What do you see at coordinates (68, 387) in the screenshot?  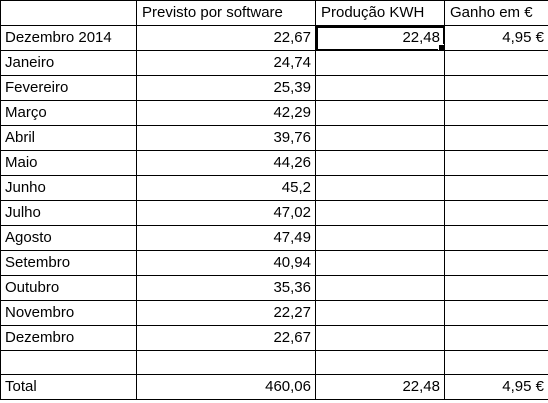 I see `total-label-cell: Total` at bounding box center [68, 387].